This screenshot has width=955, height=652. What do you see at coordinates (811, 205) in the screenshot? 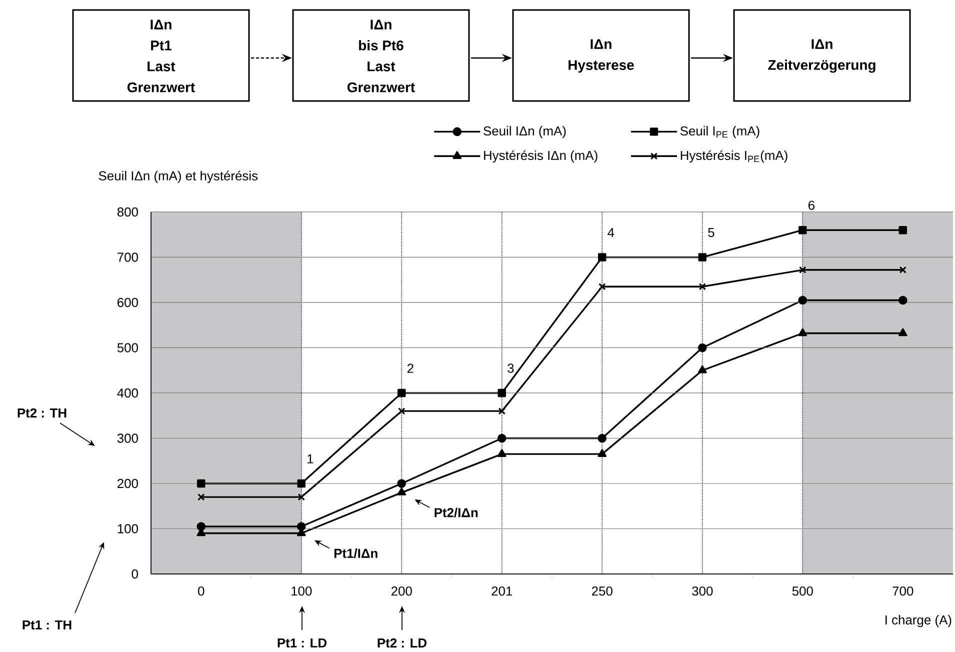
I see `annotation: 6` at bounding box center [811, 205].